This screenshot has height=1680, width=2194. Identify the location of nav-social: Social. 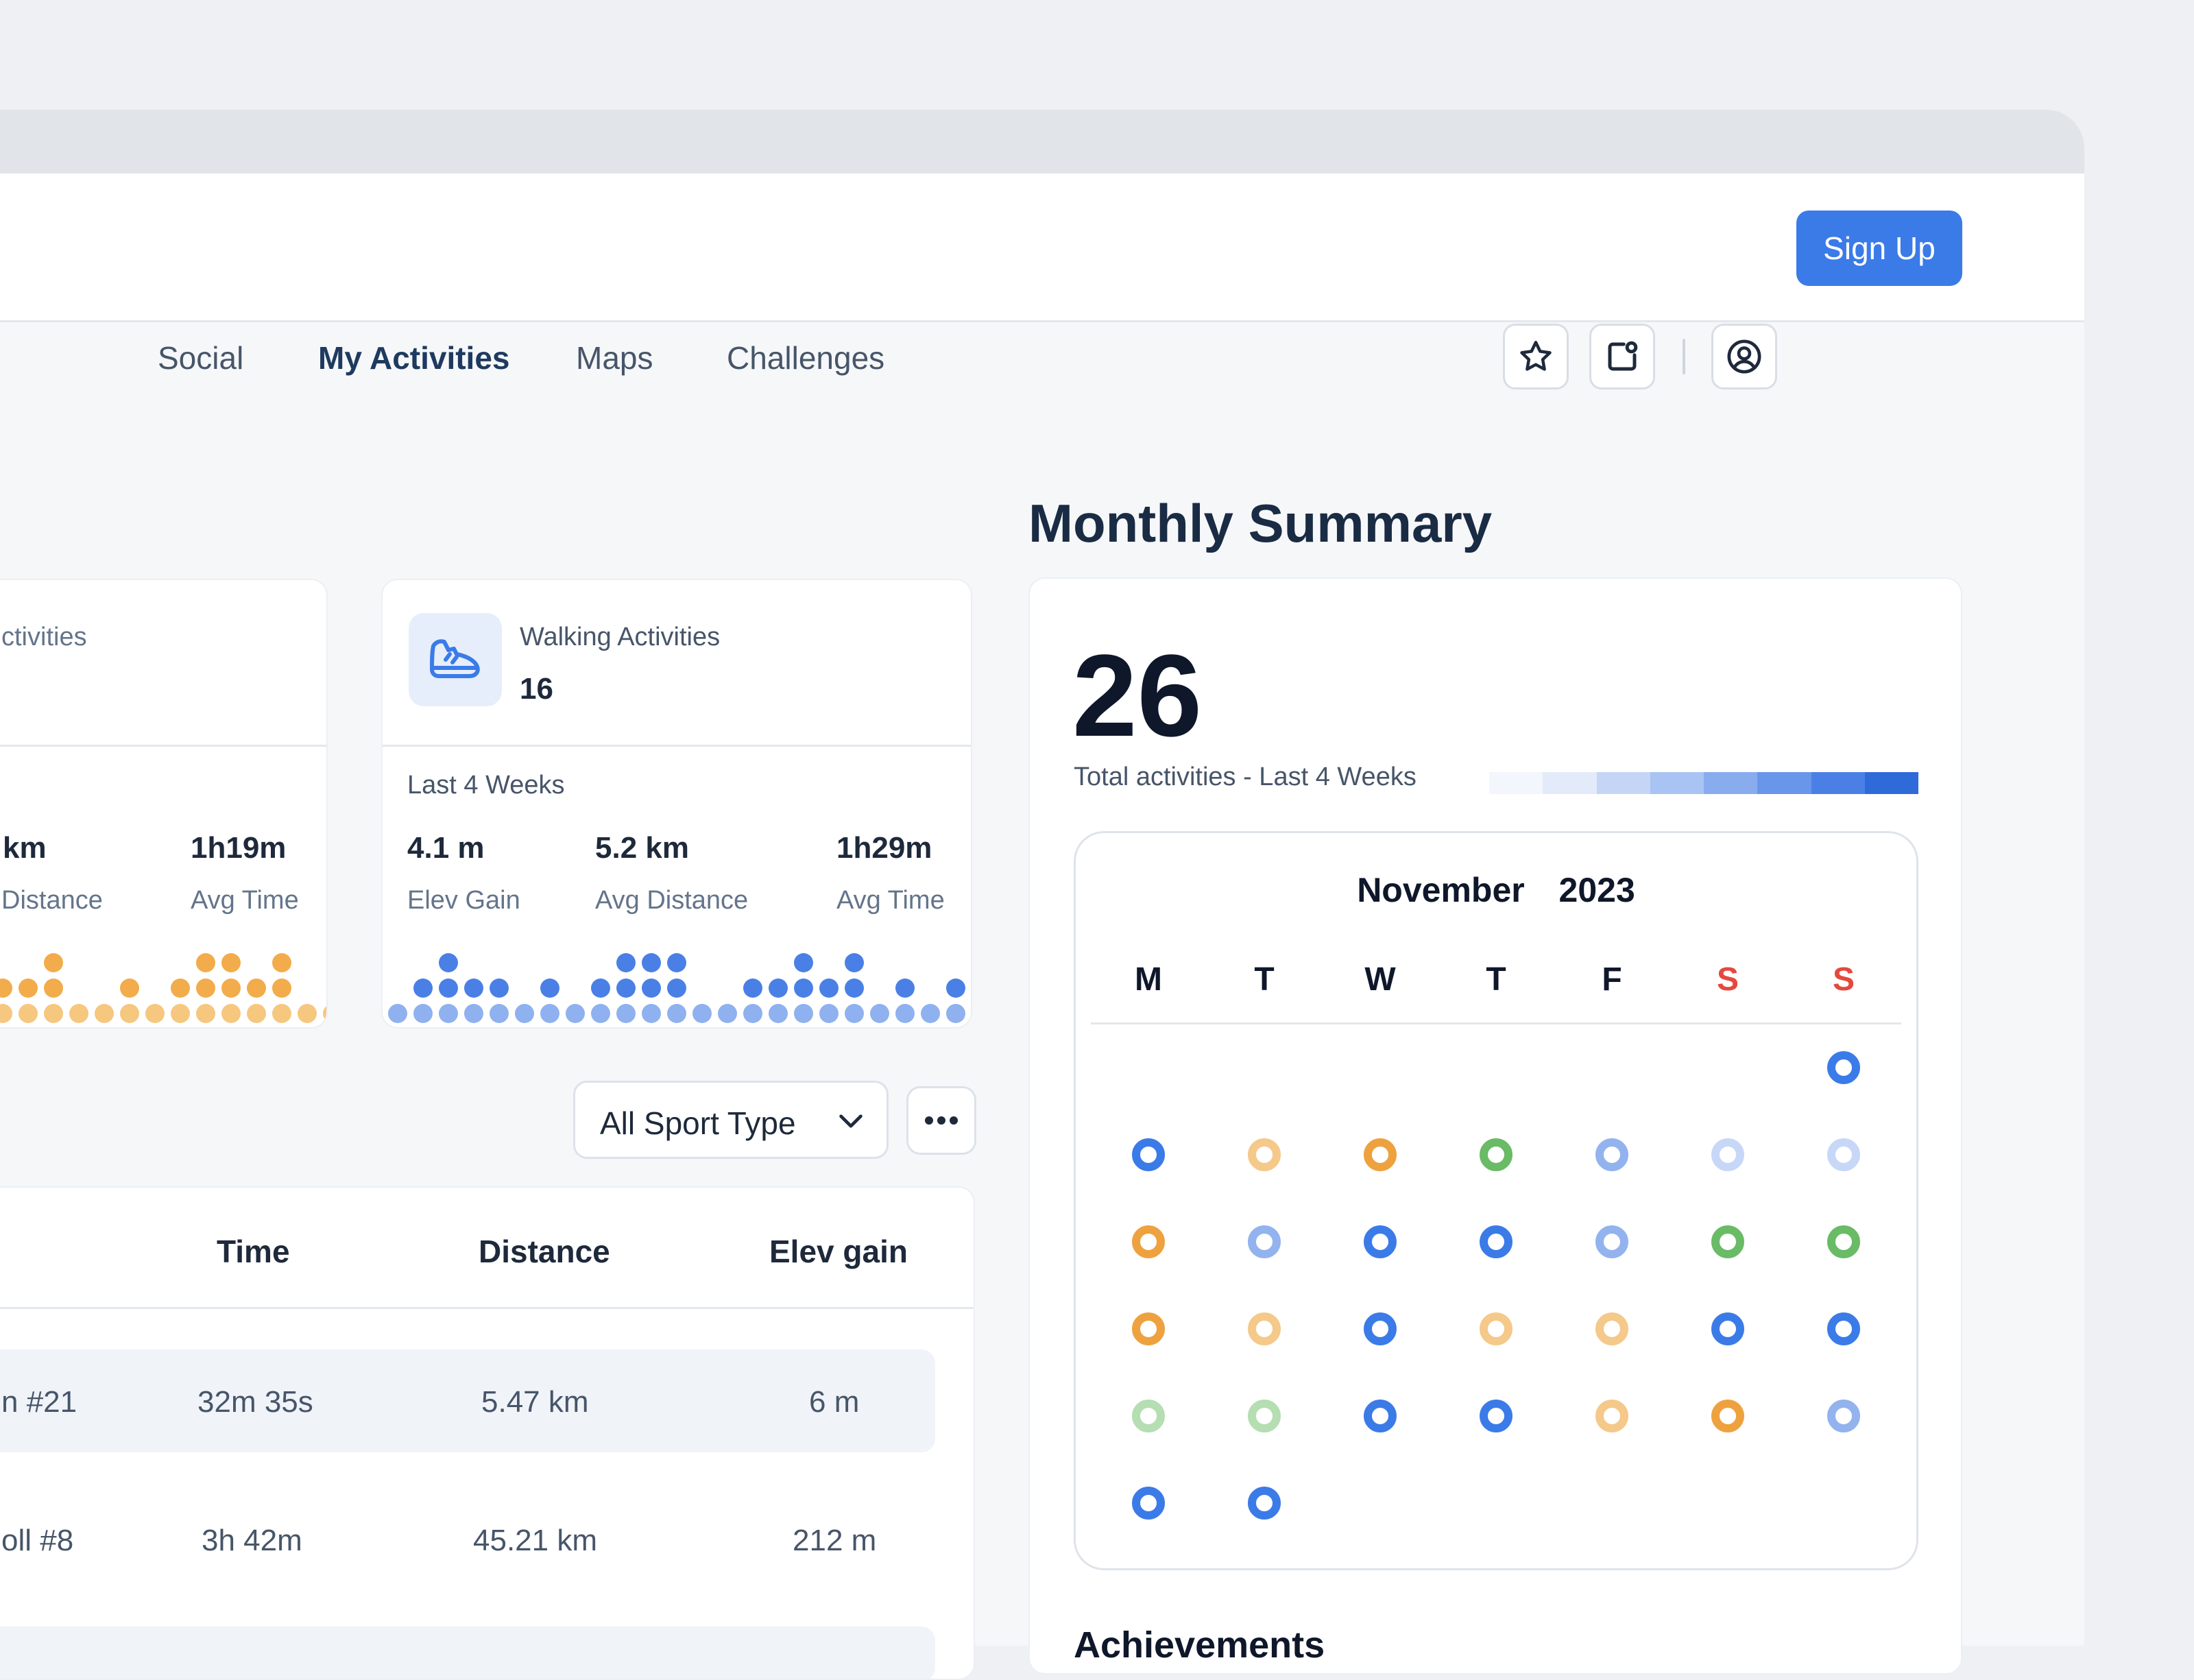
(201, 358).